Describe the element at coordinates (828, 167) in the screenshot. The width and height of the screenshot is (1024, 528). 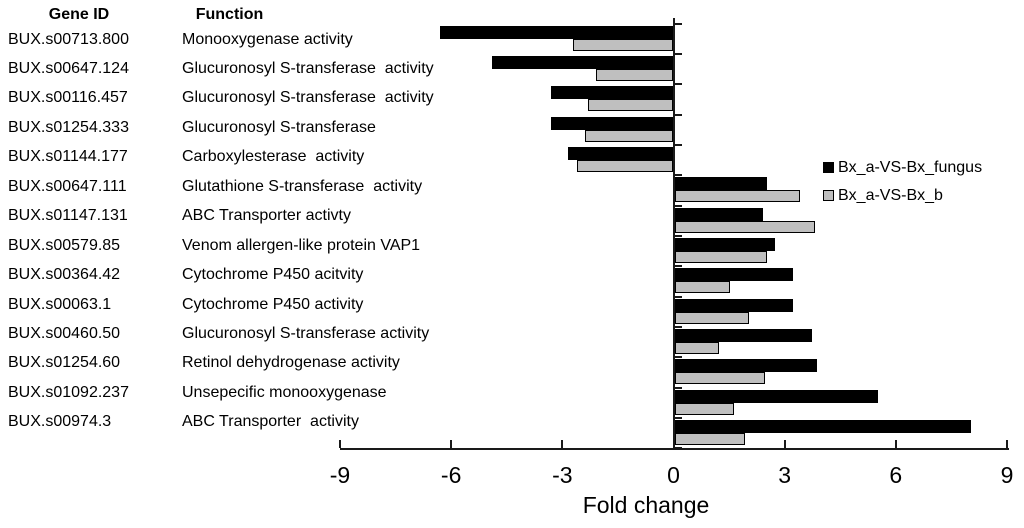
I see `legend-swatch-black-icon` at that location.